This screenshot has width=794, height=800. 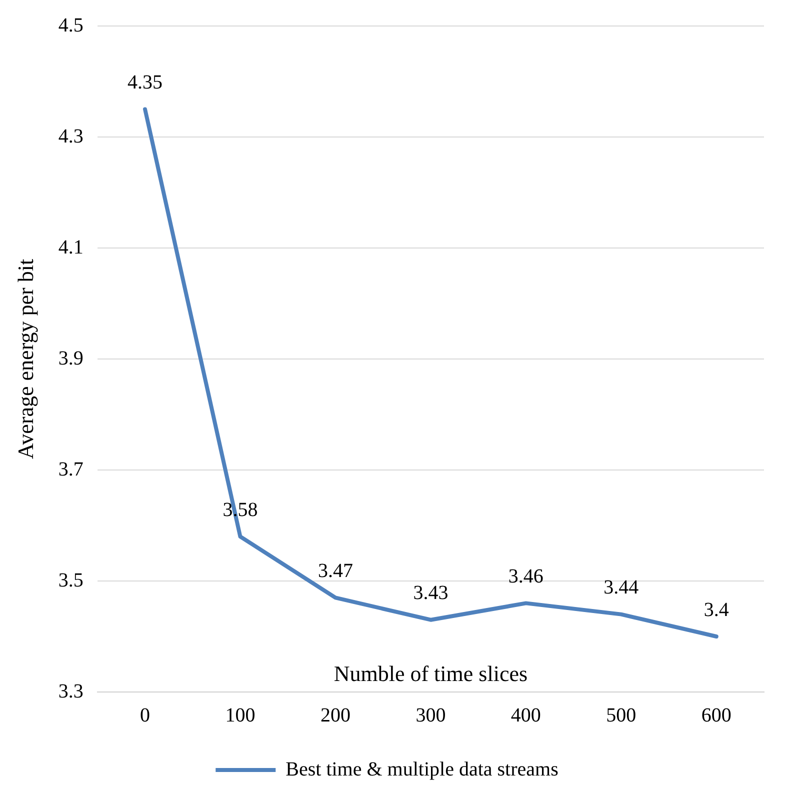 What do you see at coordinates (621, 715) in the screenshot?
I see `x-tick-label: 500` at bounding box center [621, 715].